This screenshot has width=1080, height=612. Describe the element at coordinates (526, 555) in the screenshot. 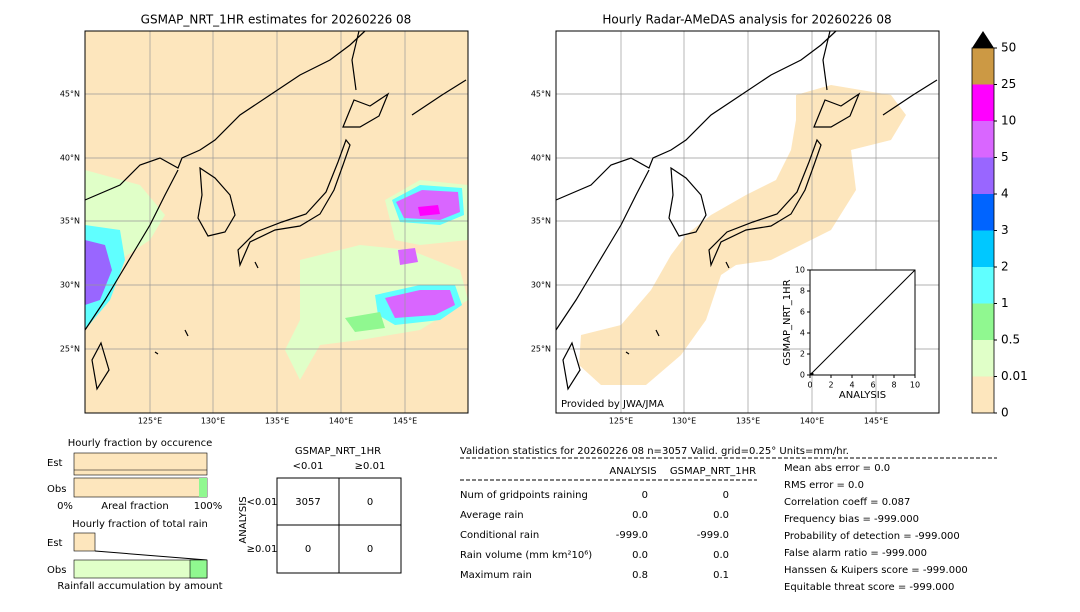

I see `stats-label: Rain volume (mm km²10⁶)` at that location.